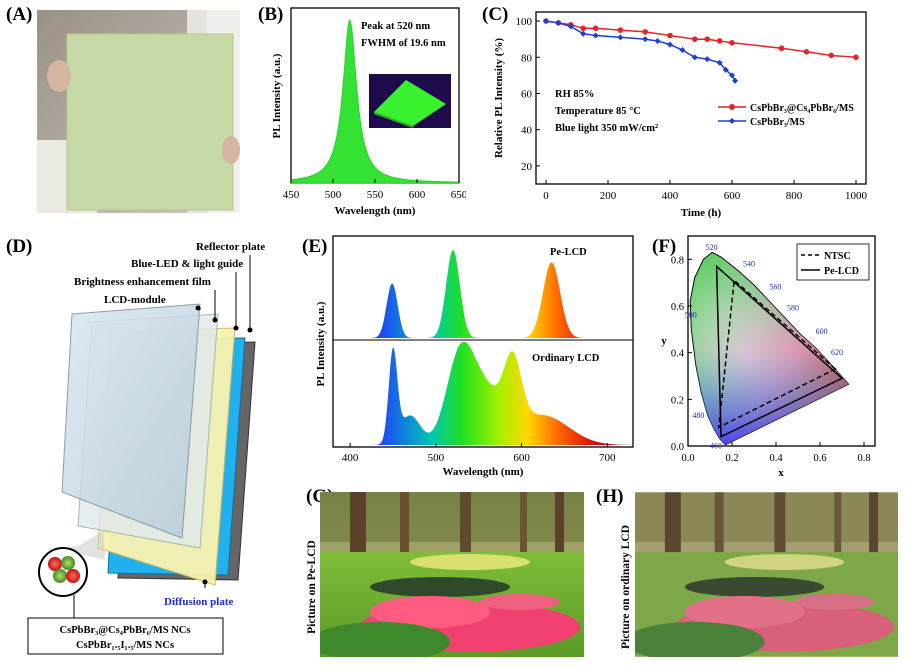 The width and height of the screenshot is (906, 670). Describe the element at coordinates (19, 14) in the screenshot. I see `panel-a-label: (A)` at that location.